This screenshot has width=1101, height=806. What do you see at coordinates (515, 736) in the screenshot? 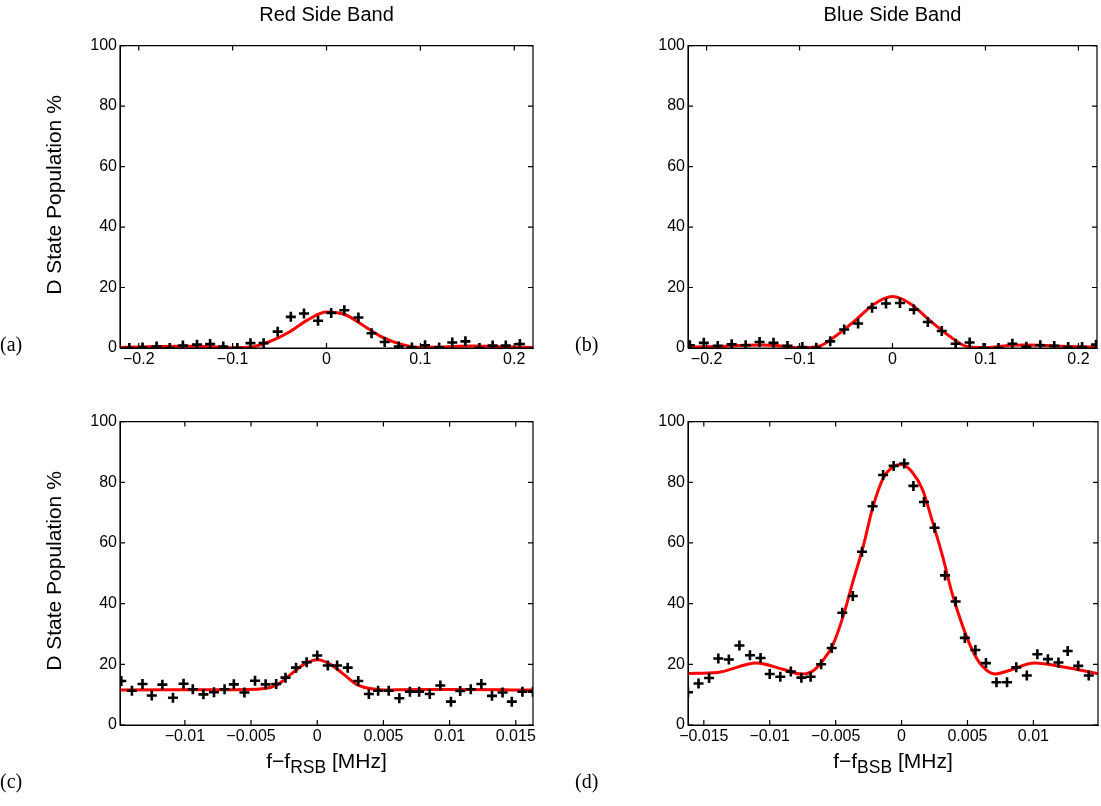
I see `x-tick-label: 0.015` at bounding box center [515, 736].